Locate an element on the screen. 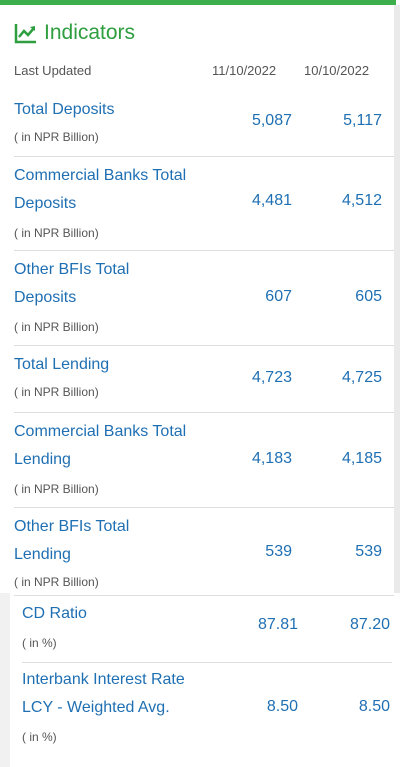 This screenshot has width=400, height=767. indicator-label: CD Ratio is located at coordinates (54, 614).